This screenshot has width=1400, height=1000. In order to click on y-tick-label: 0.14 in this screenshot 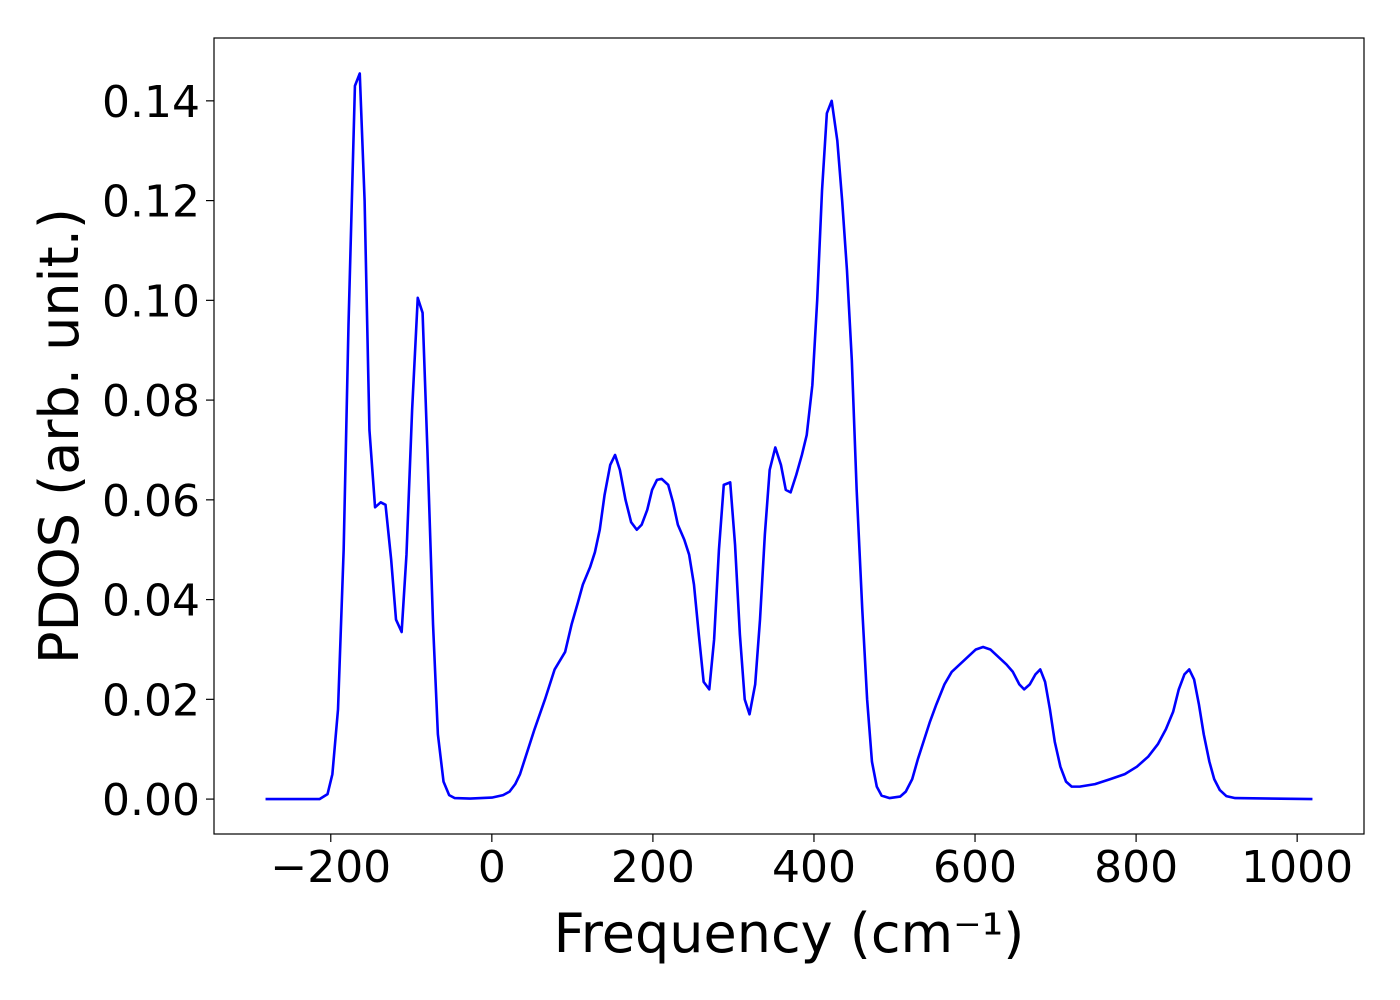, I will do `click(151, 102)`.